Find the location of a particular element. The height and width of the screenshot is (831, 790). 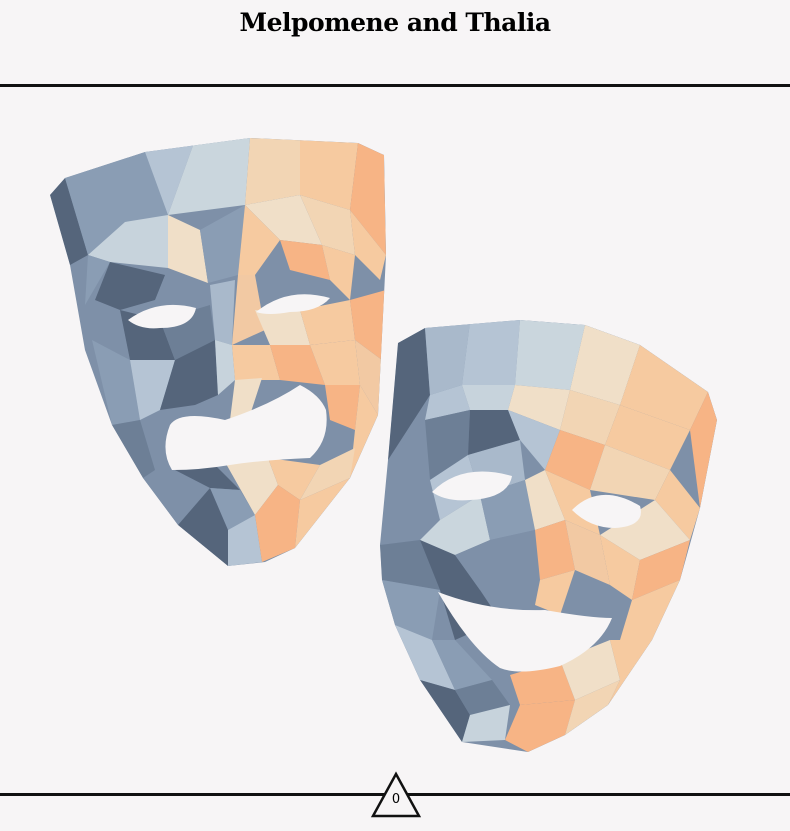

tragedy-mouth is located at coordinates (246, 427).